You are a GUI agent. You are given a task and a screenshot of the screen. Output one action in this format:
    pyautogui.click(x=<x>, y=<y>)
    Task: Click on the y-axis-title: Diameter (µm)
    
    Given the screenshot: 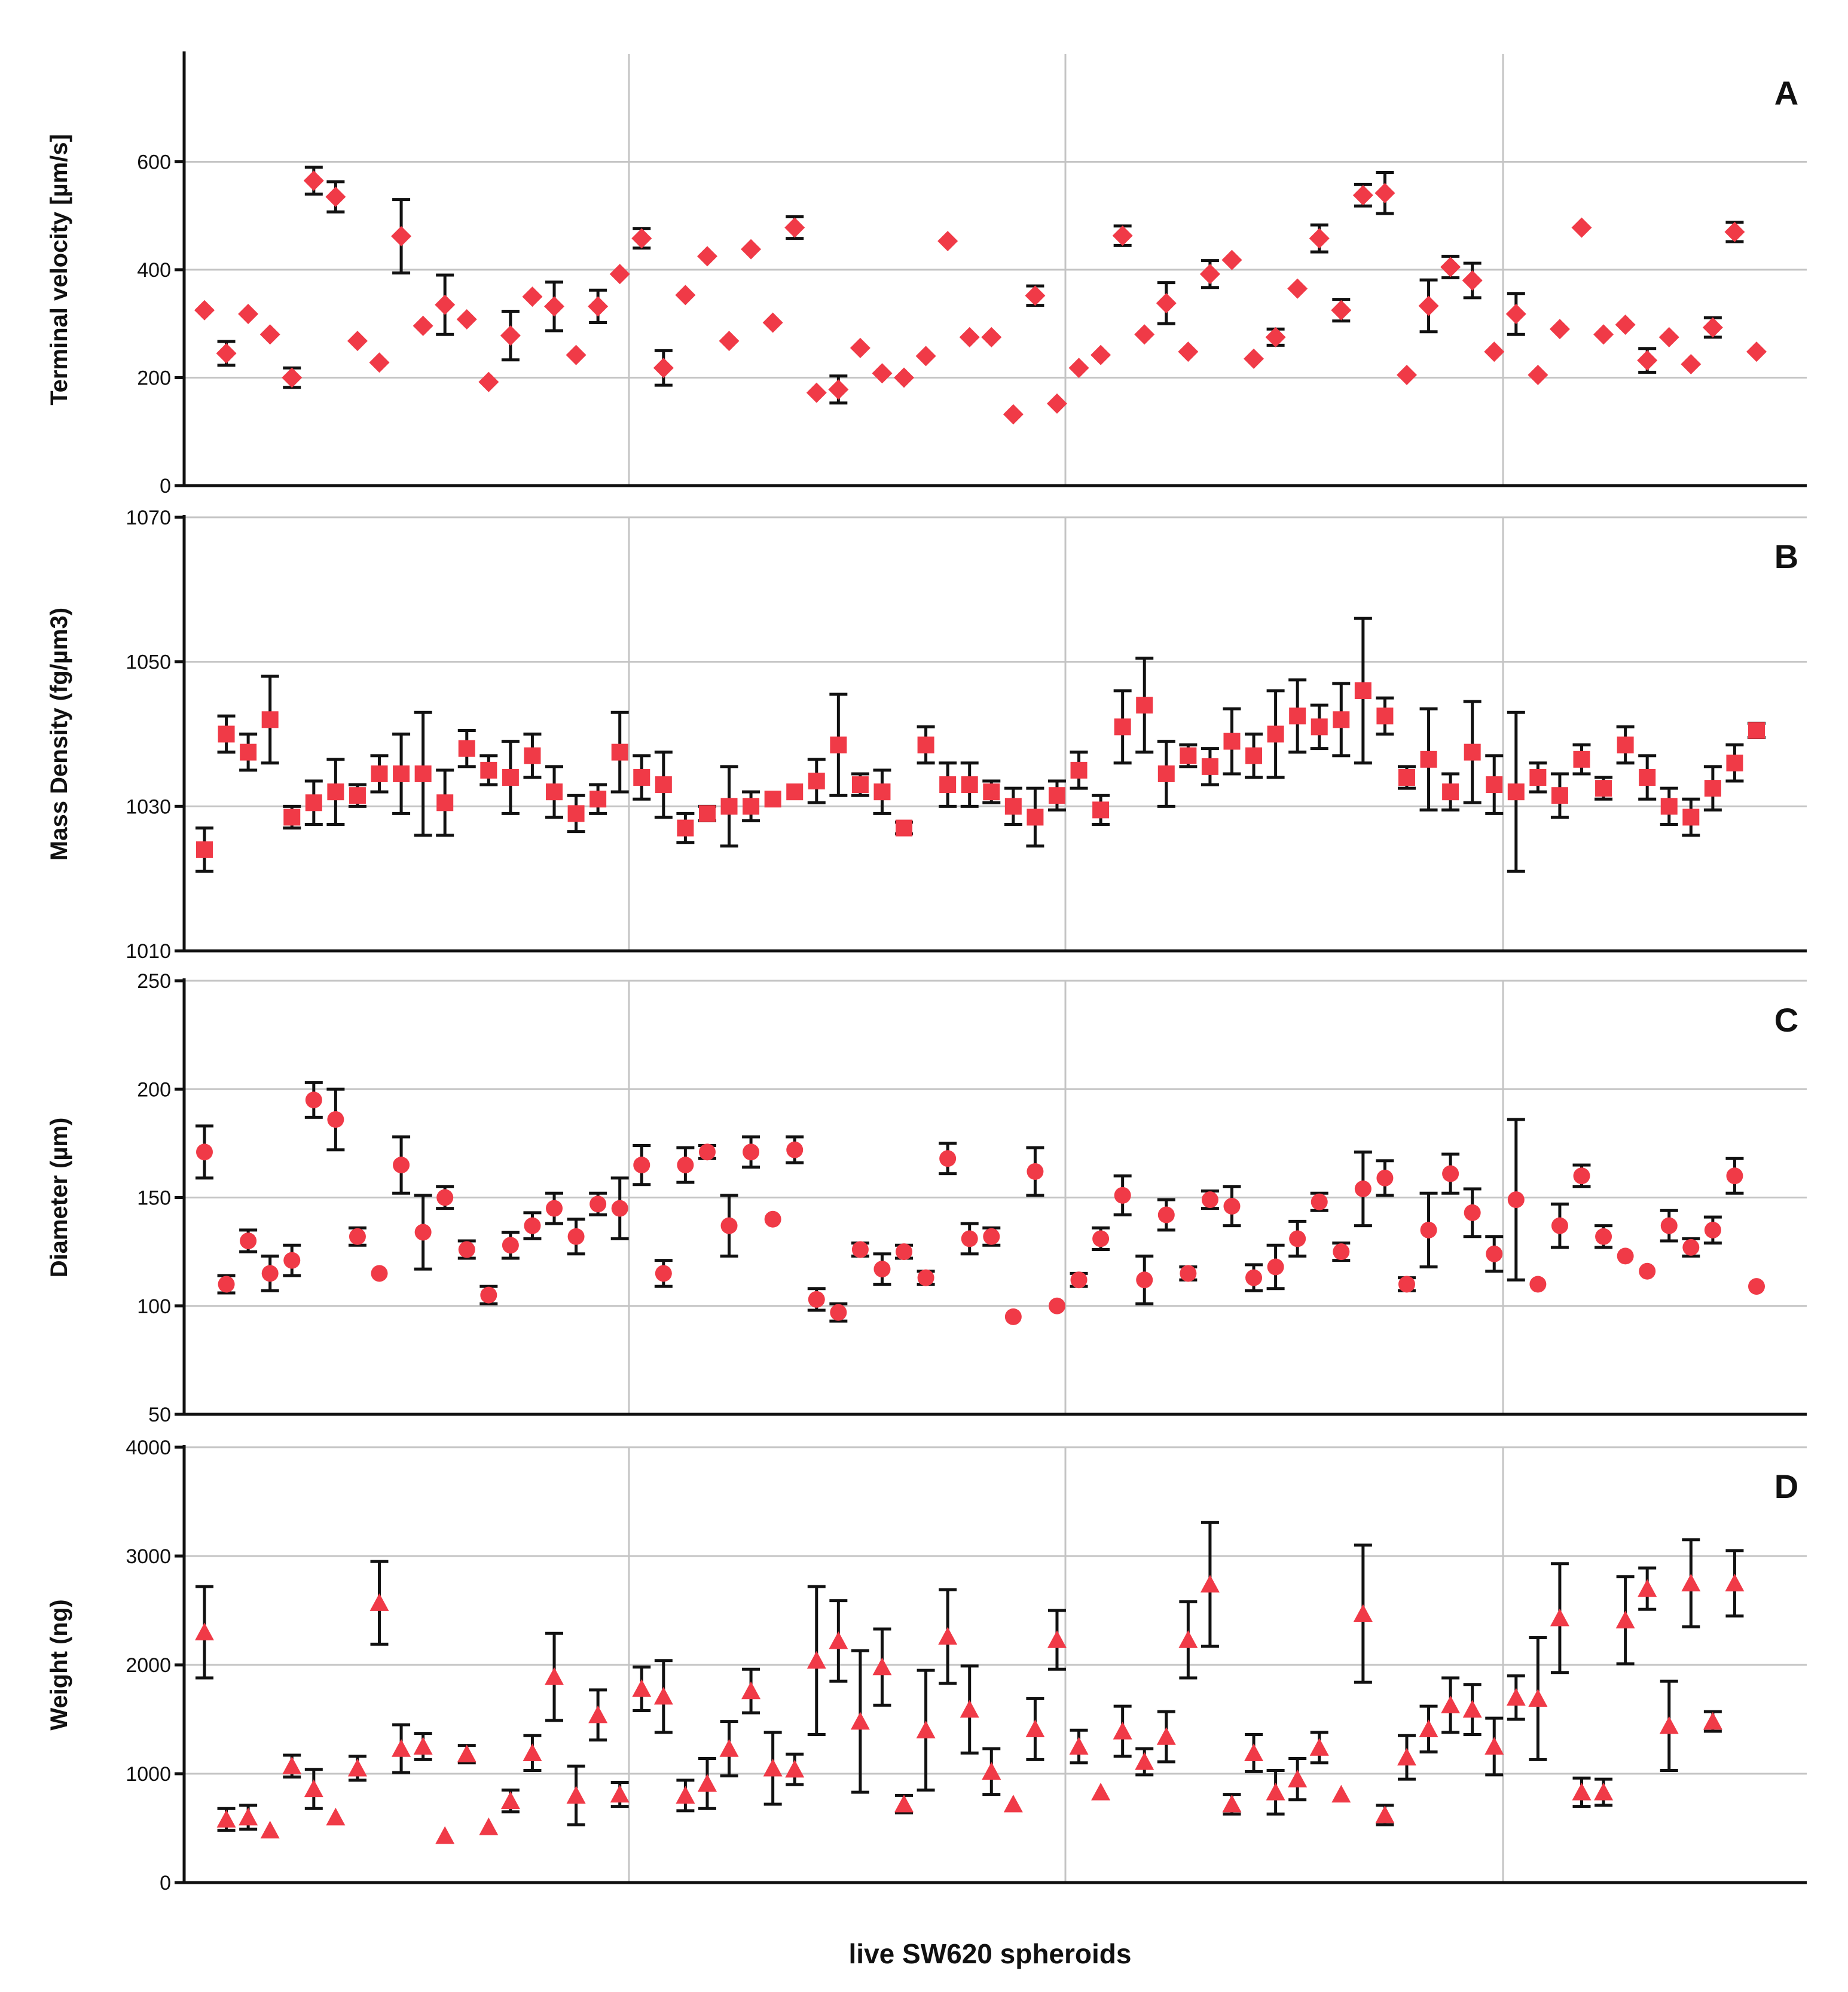 What is the action you would take?
    pyautogui.click(x=59, y=1198)
    